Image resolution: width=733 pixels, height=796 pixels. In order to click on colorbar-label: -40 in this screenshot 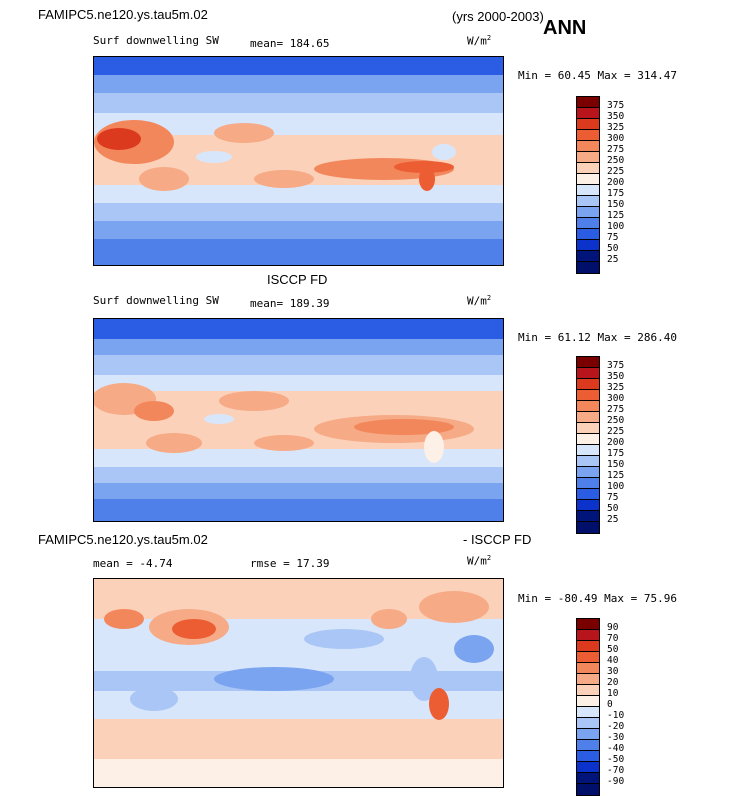, I will do `click(616, 748)`.